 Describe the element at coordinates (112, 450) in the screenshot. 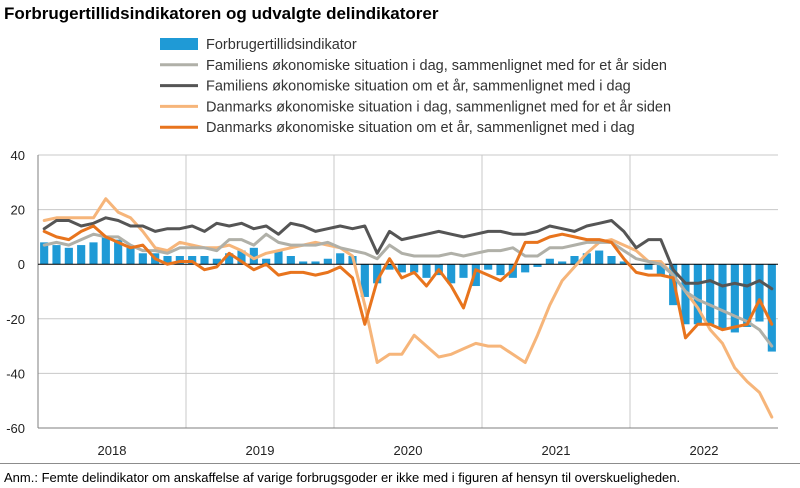

I see `x-tick-label: 2018` at that location.